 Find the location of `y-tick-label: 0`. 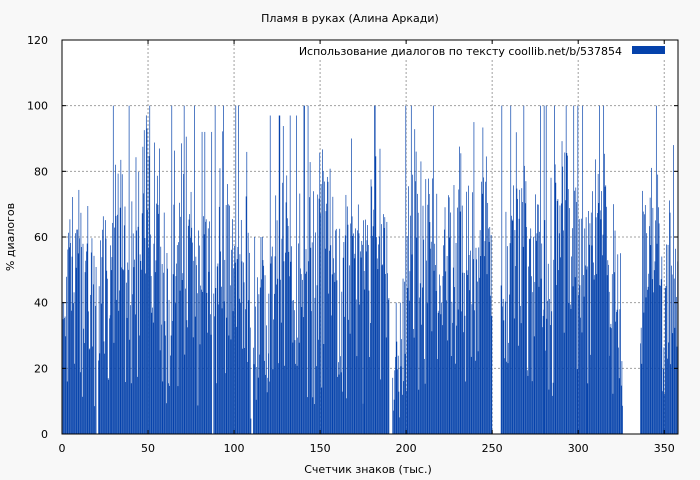

y-tick-label: 0 is located at coordinates (44, 434).